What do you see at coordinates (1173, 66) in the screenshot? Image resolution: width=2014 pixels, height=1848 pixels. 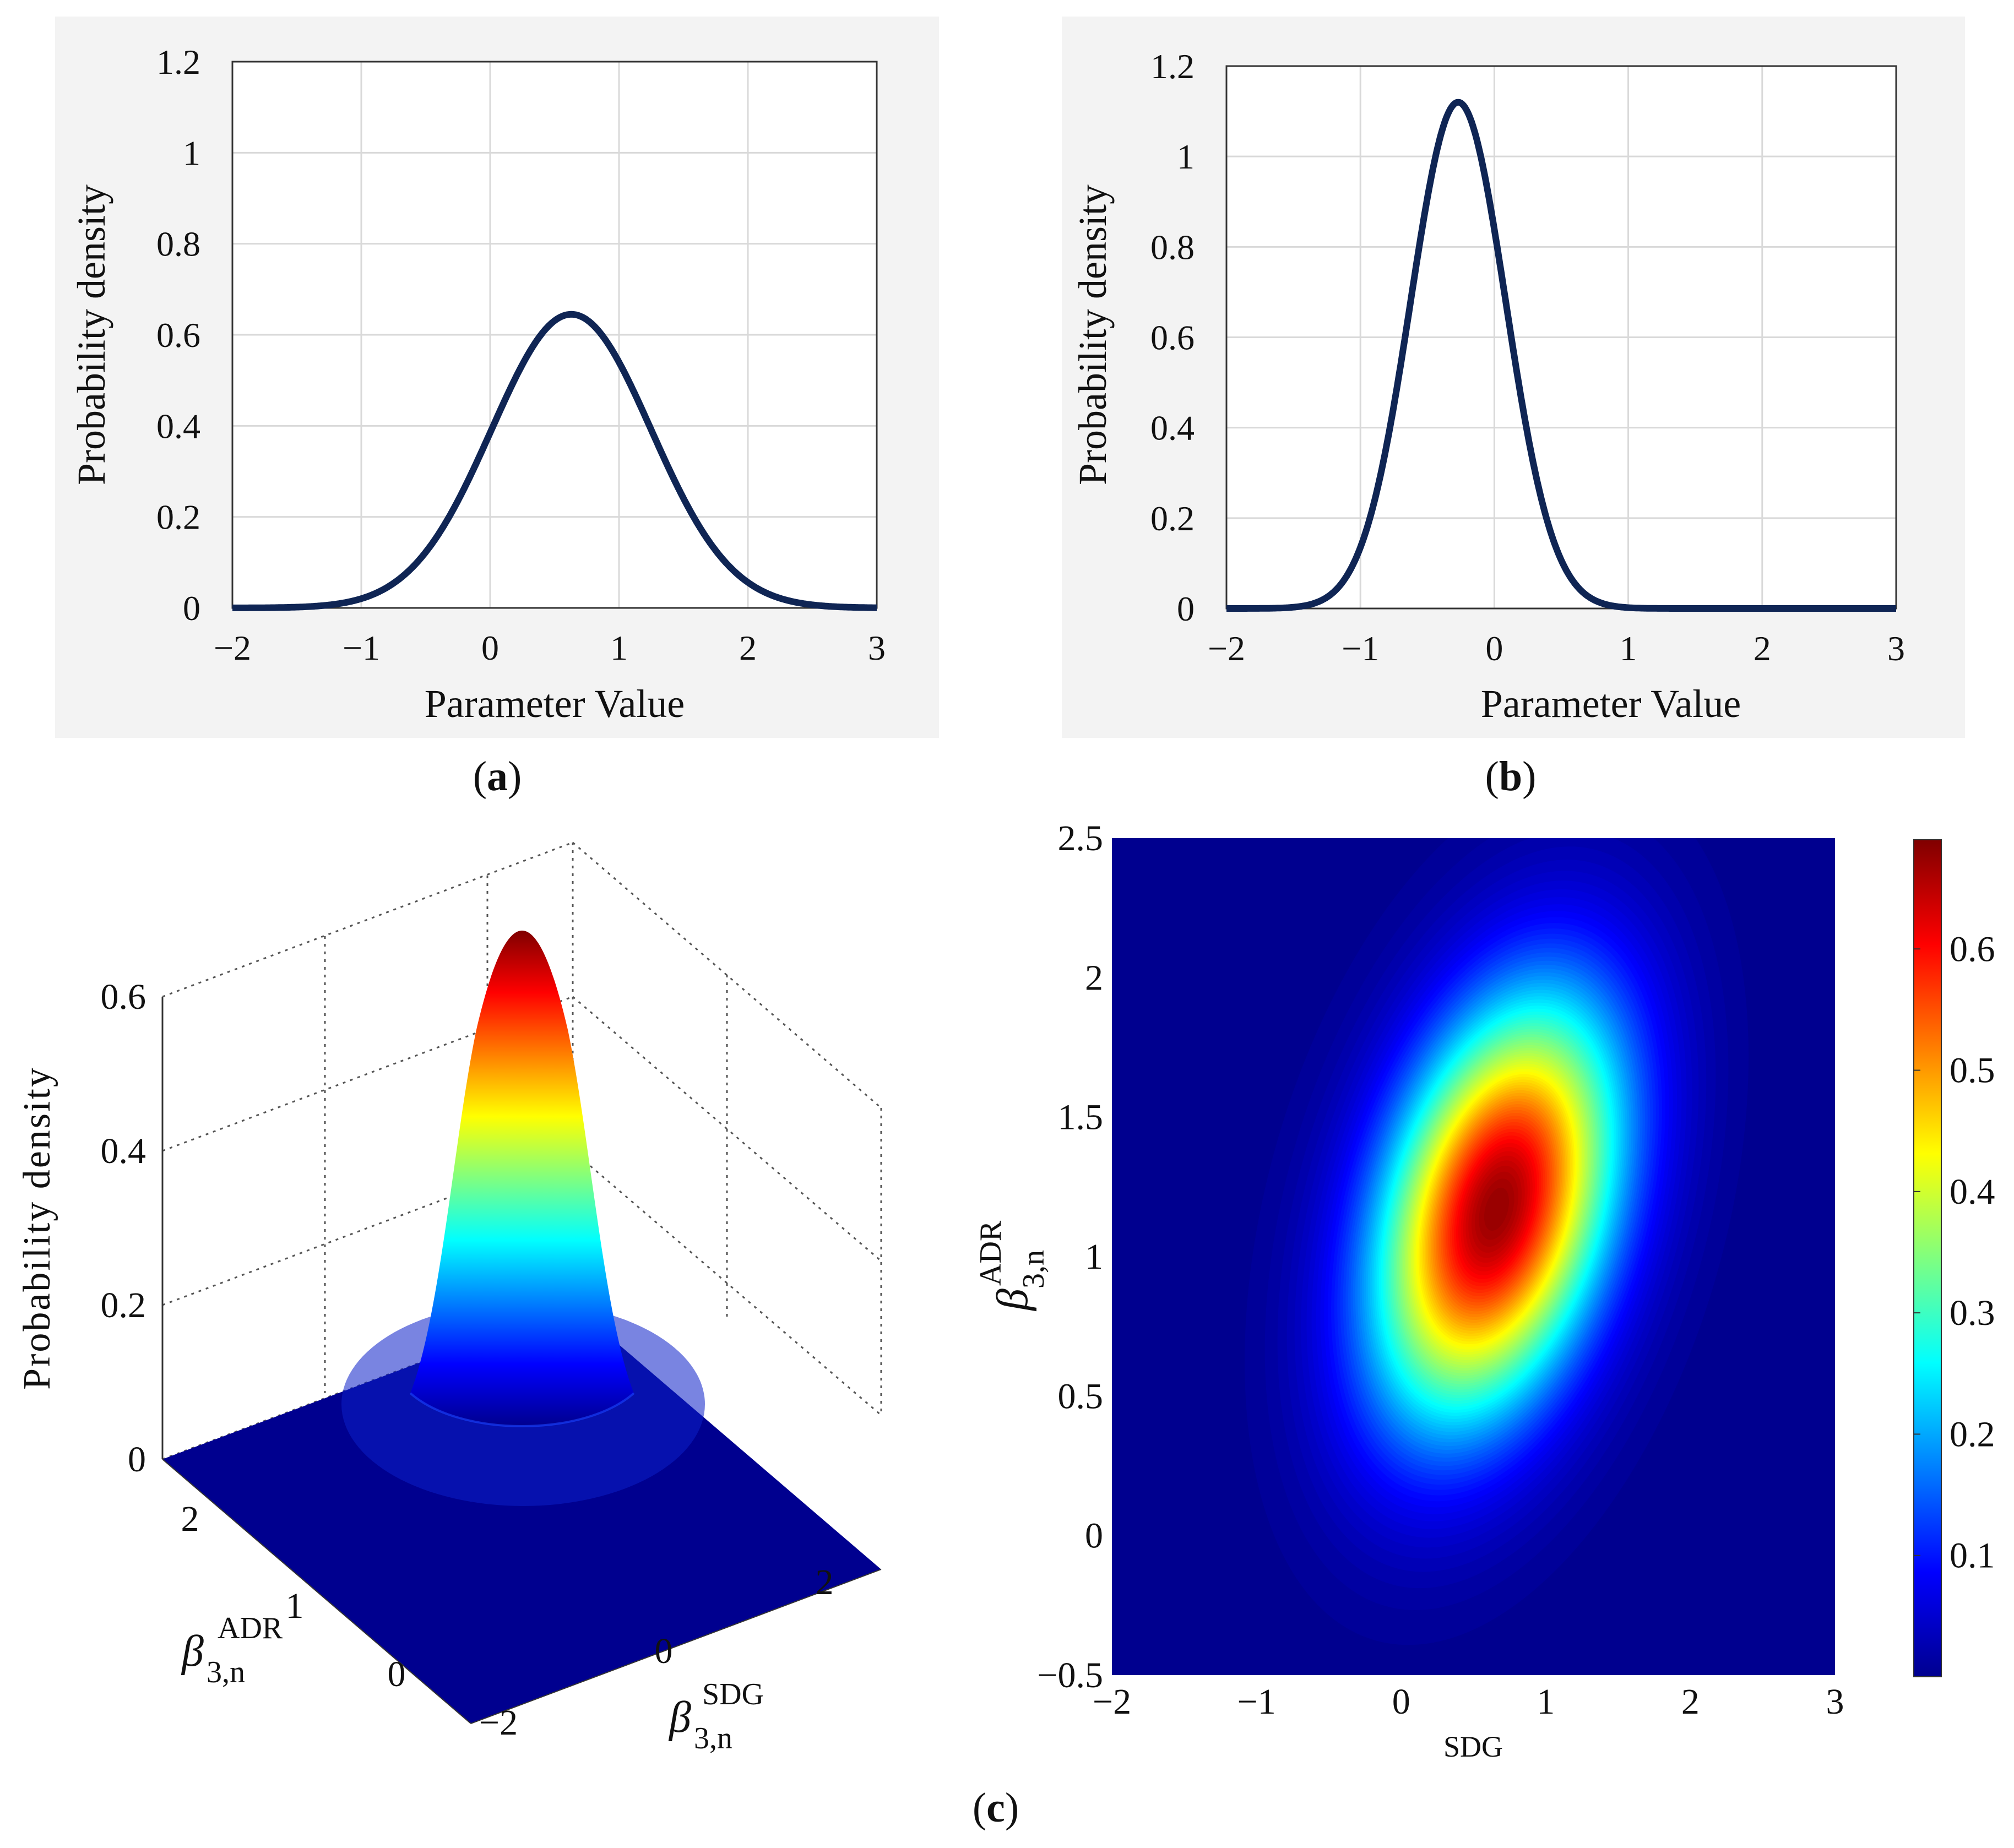 I see `b-y-tick-6: 1.2` at bounding box center [1173, 66].